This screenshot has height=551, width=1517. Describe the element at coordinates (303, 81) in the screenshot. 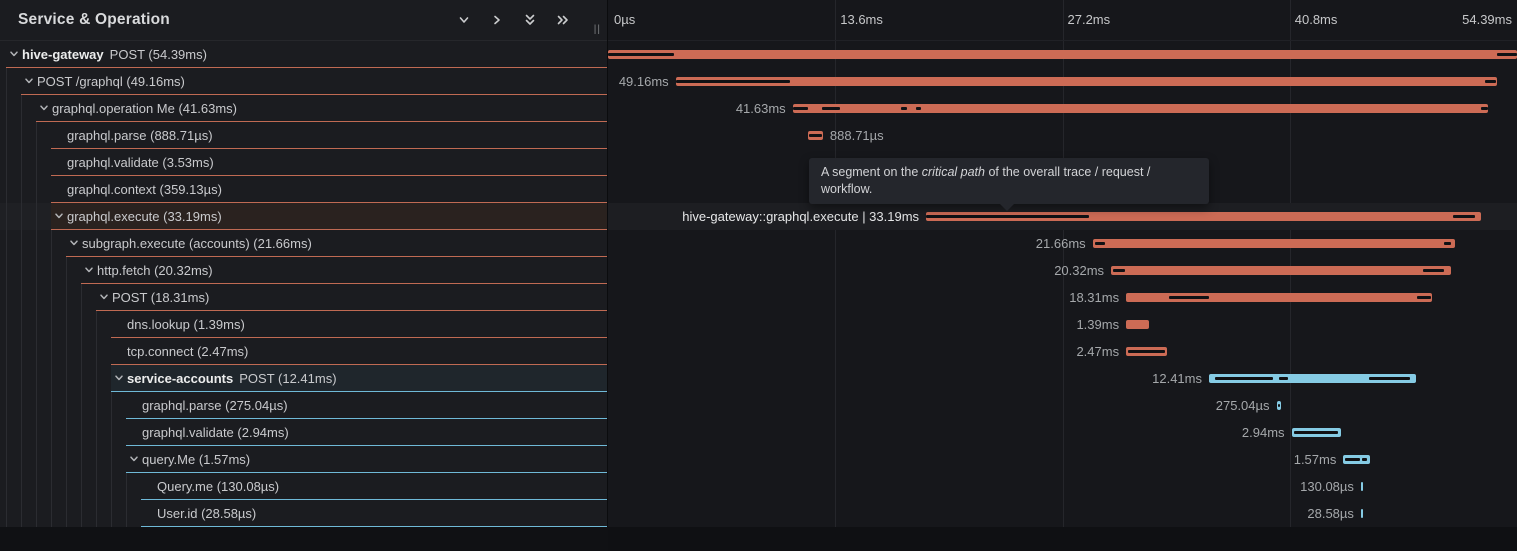

I see `span-row: POST /graphql (49.16ms)` at that location.